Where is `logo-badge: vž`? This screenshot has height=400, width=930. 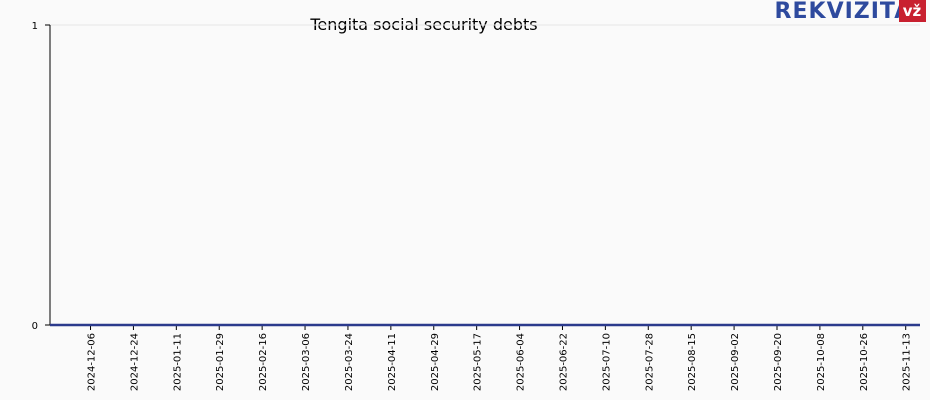 logo-badge: vž is located at coordinates (912, 11).